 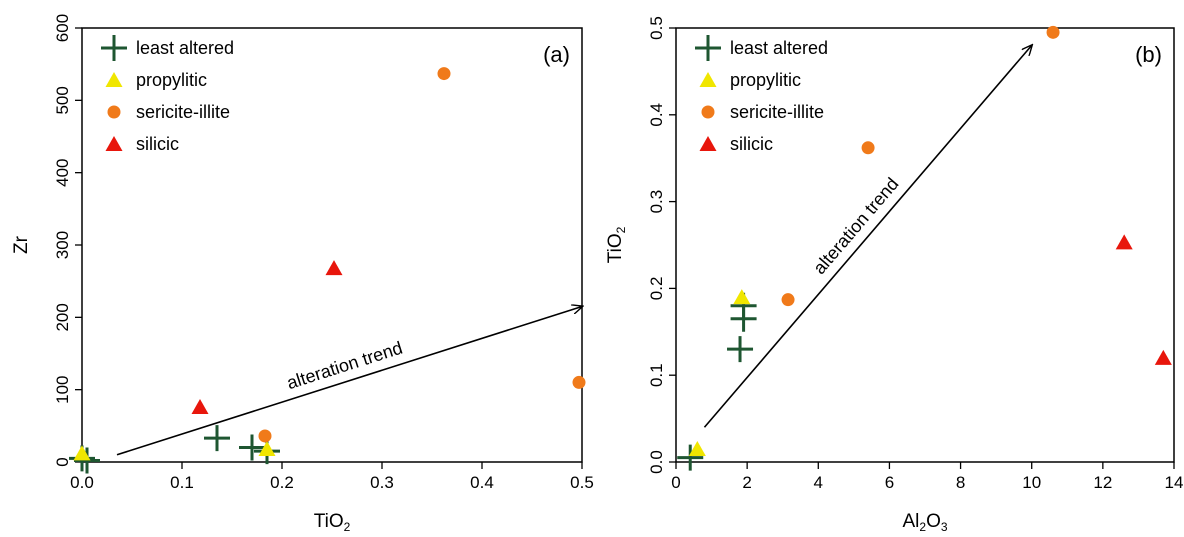 I want to click on x-tick-label-a: 0.1, so click(x=182, y=482).